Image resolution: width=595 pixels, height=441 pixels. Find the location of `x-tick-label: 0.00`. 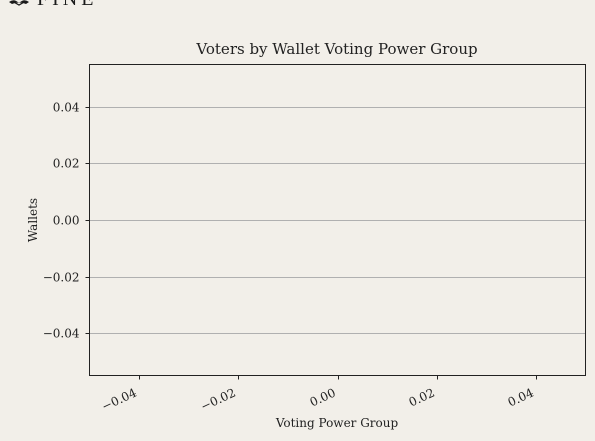

x-tick-label: 0.00 is located at coordinates (323, 398).